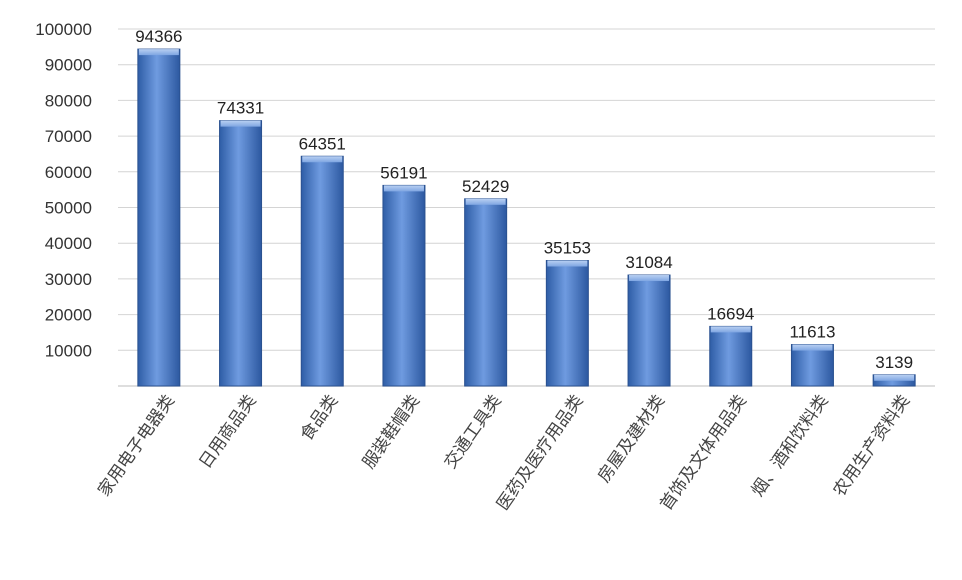 The width and height of the screenshot is (962, 580). What do you see at coordinates (730, 313) in the screenshot?
I see `data-label: 16694` at bounding box center [730, 313].